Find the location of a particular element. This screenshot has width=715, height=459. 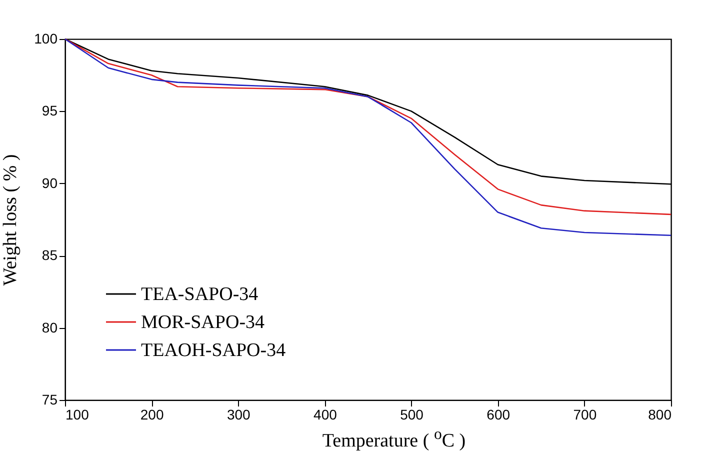

y-tick-label: 95 is located at coordinates (50, 110).